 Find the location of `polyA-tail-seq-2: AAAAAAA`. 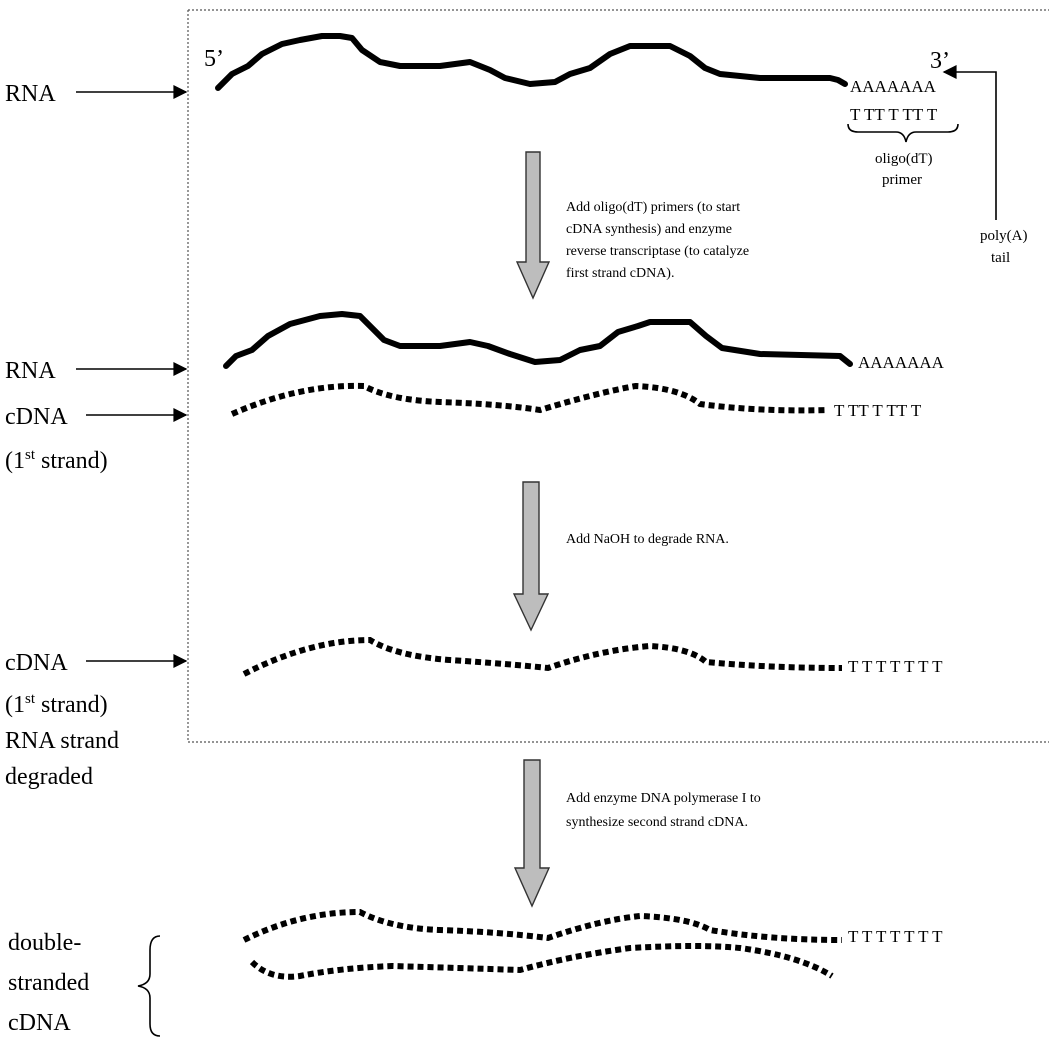

polyA-tail-seq-2: AAAAAAA is located at coordinates (901, 362).